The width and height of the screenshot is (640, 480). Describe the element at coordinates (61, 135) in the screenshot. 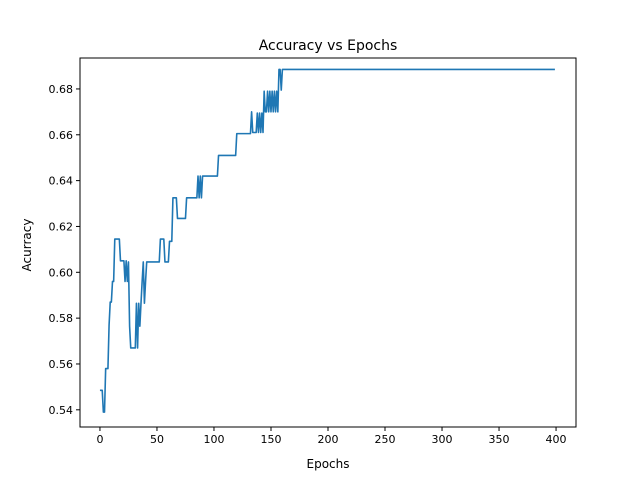

I see `y-tick-label: 0.66` at that location.